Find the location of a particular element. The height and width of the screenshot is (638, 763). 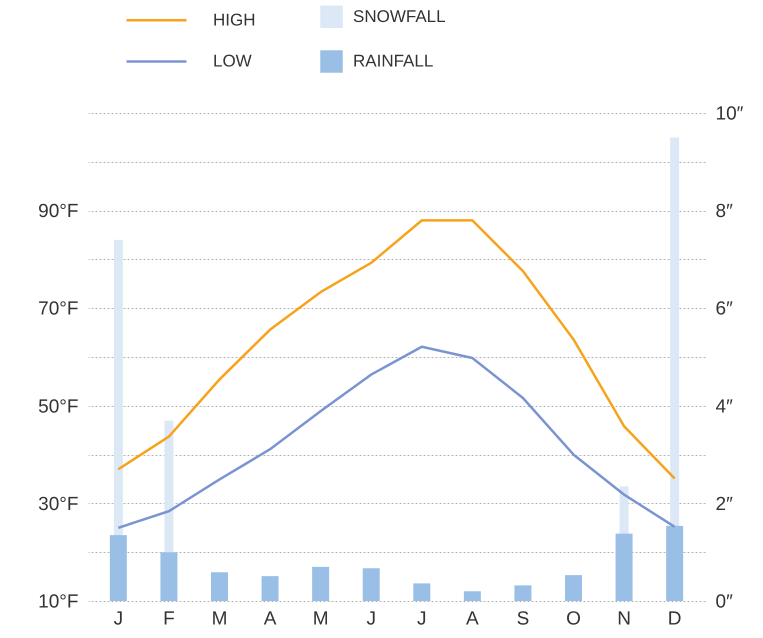

x-tick-label: F is located at coordinates (169, 619).